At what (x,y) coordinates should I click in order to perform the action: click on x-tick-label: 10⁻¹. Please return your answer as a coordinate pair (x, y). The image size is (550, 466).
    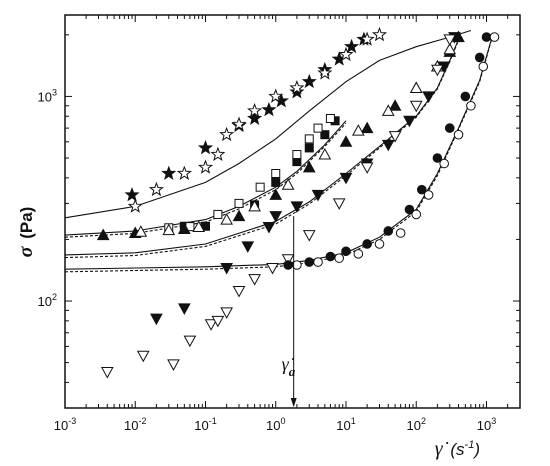
    Looking at the image, I should click on (205, 424).